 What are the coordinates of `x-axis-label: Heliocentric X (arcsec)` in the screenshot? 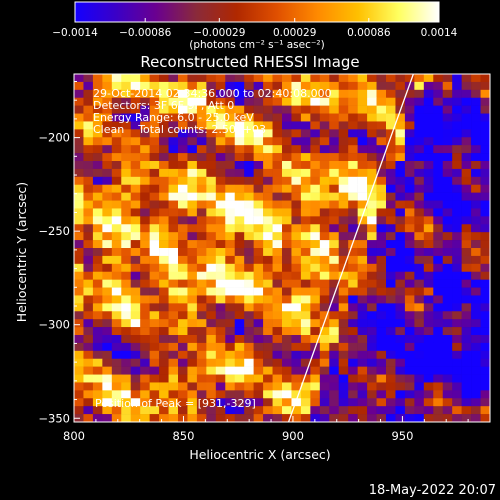 It's located at (259, 454).